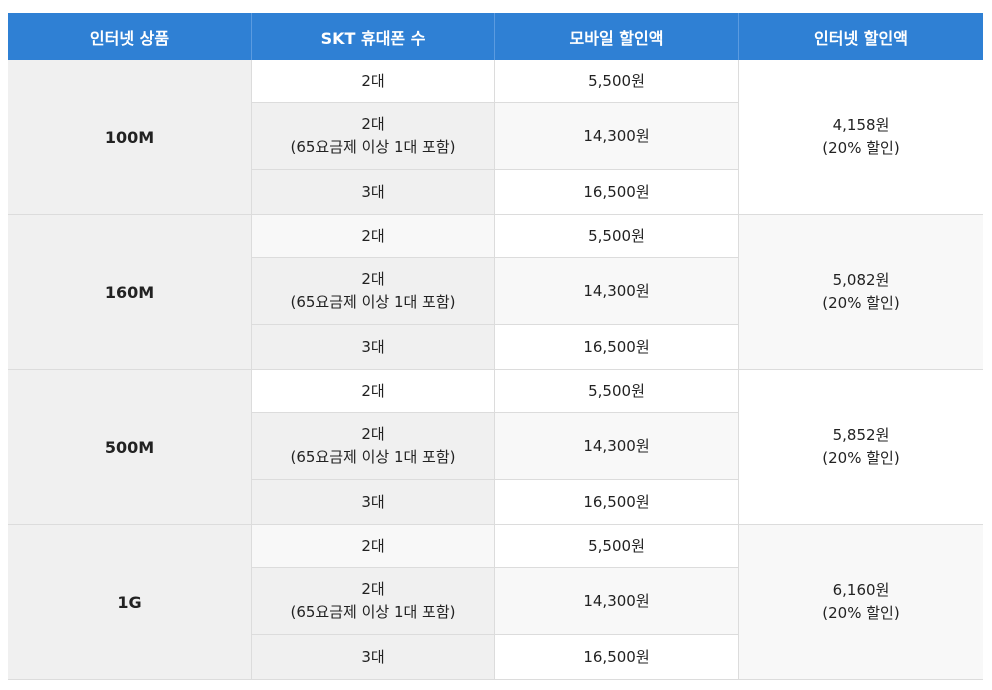 This screenshot has width=992, height=690. I want to click on table-header: 인터넷 상품 SKT 휴대폰 수 모바일 할인액 인터넷 할인액, so click(495, 36).